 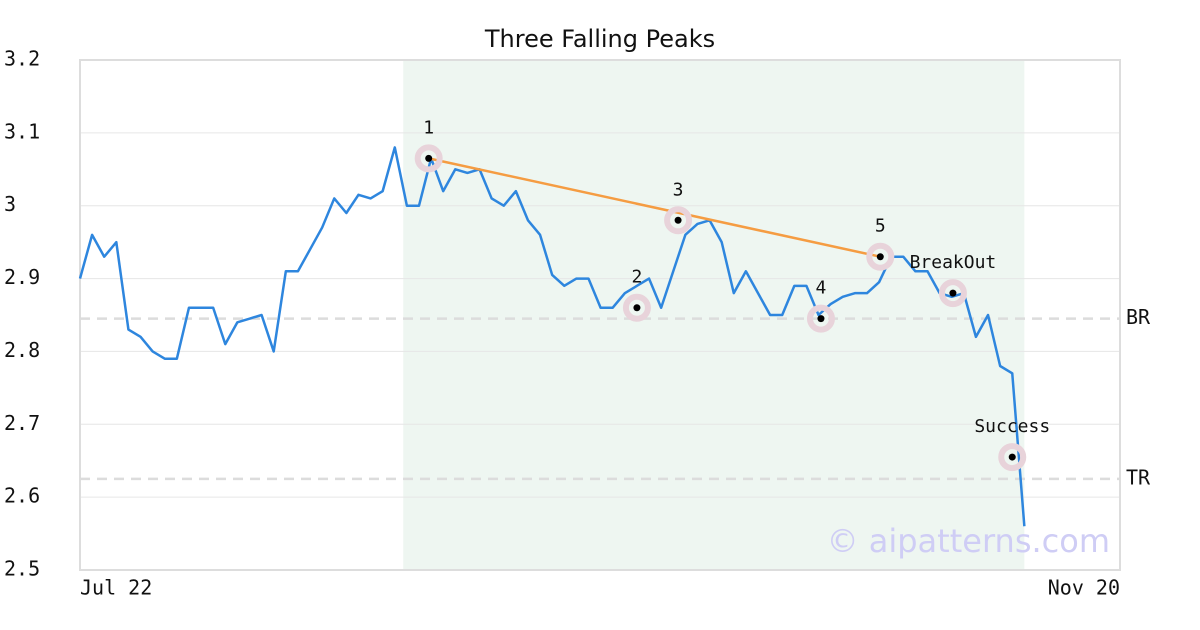 What do you see at coordinates (1138, 477) in the screenshot?
I see `level-label: TR` at bounding box center [1138, 477].